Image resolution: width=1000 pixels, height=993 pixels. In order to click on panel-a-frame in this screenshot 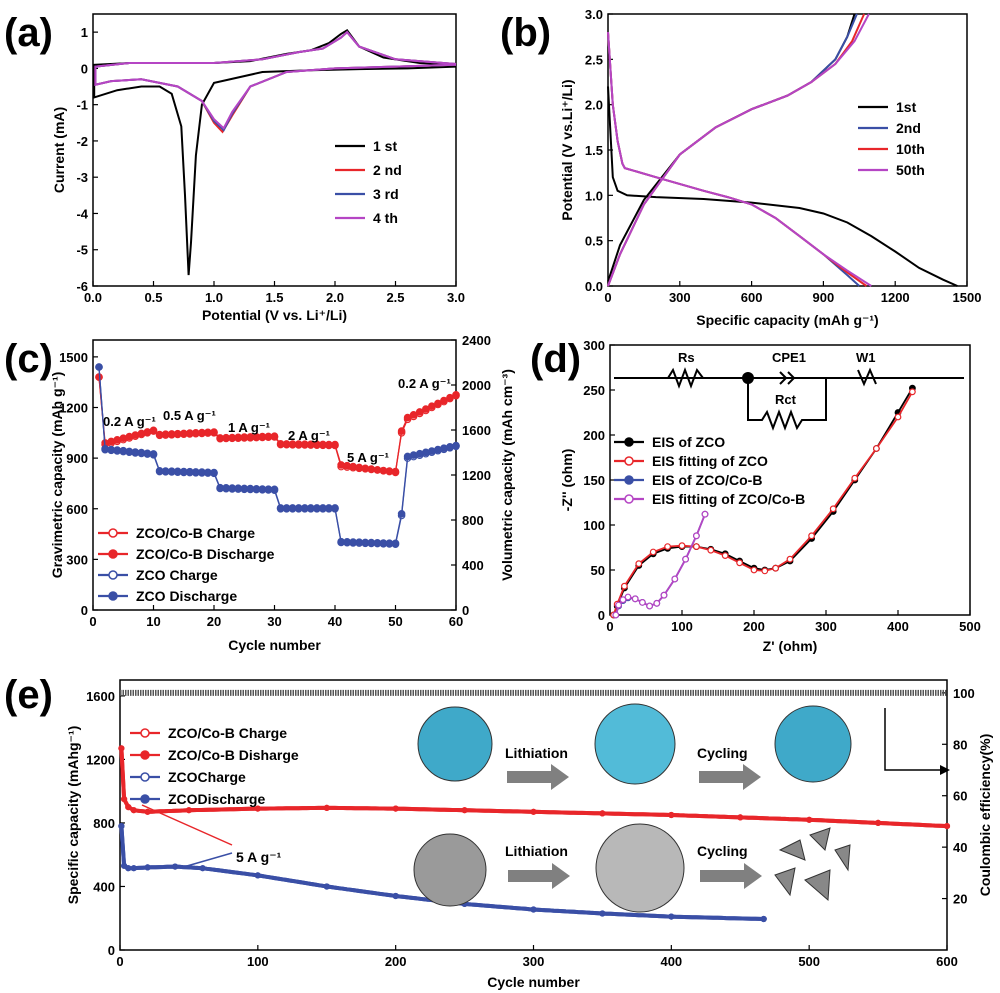, I will do `click(274, 150)`.